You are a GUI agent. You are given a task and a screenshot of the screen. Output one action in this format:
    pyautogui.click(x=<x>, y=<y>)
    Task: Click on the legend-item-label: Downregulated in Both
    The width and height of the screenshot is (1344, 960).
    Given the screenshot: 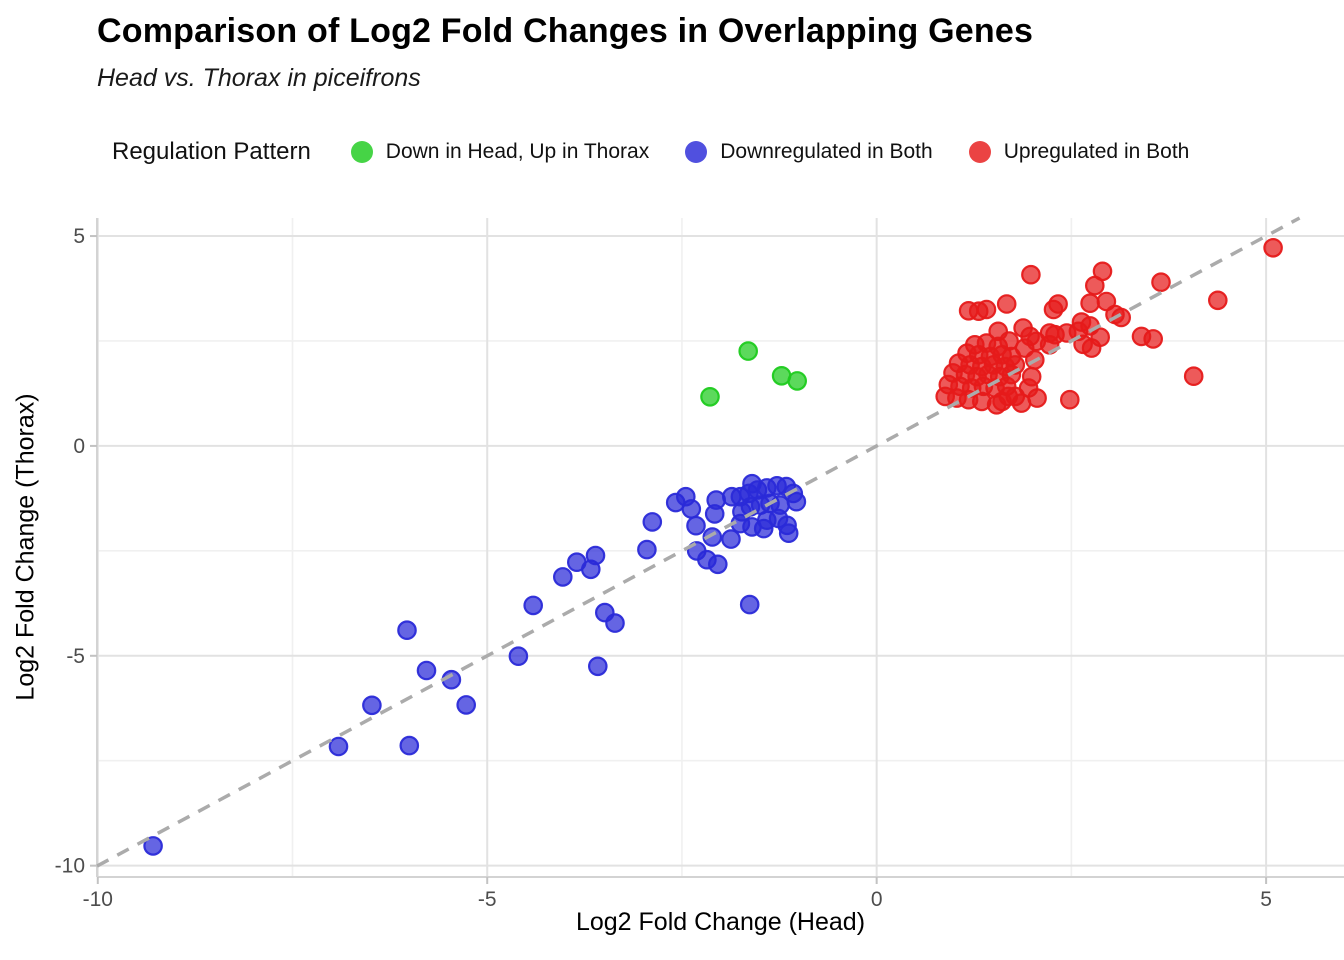 What is the action you would take?
    pyautogui.click(x=826, y=151)
    